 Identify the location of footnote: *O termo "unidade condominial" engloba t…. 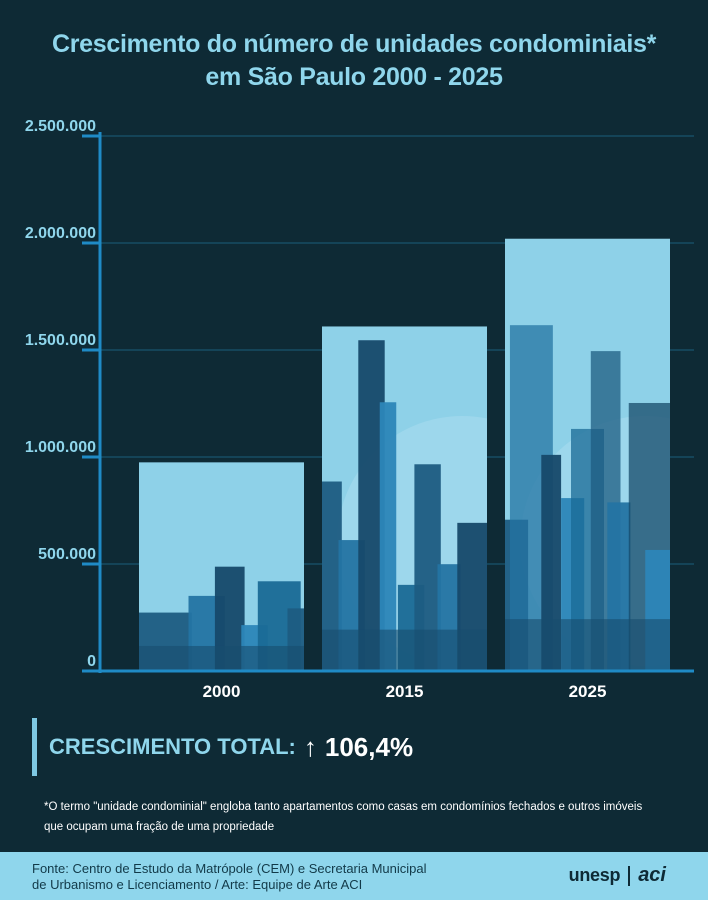
(364, 817).